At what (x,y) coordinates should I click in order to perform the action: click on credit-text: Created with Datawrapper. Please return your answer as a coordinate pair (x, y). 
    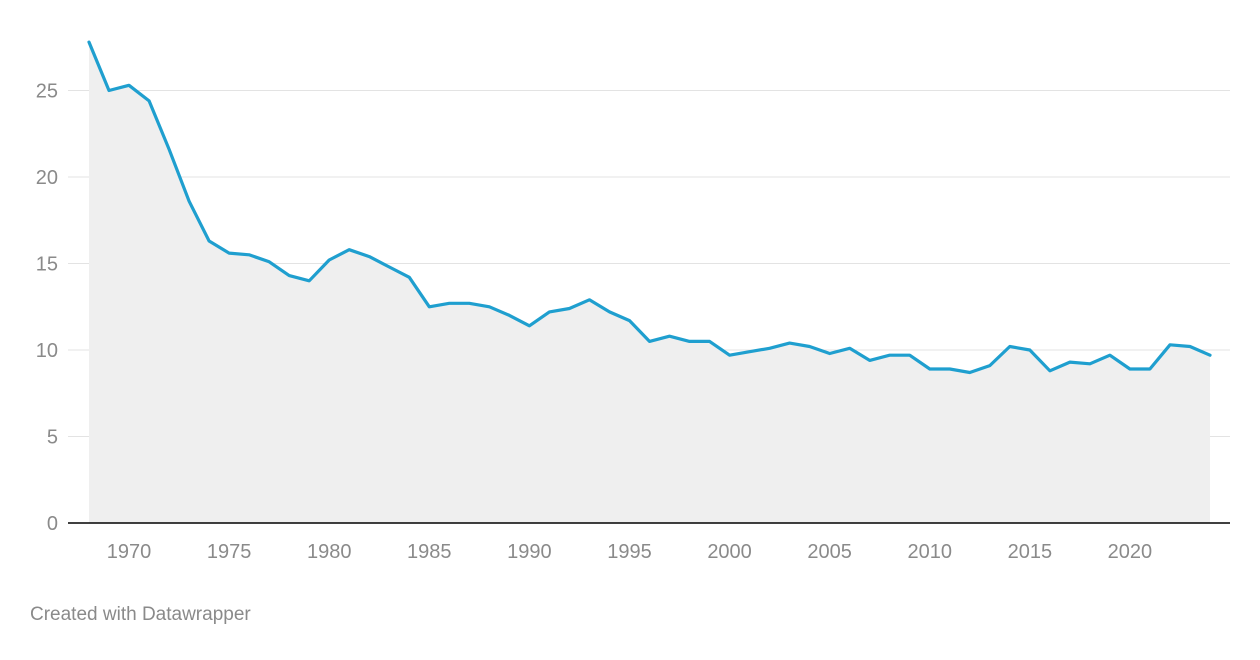
    Looking at the image, I should click on (140, 614).